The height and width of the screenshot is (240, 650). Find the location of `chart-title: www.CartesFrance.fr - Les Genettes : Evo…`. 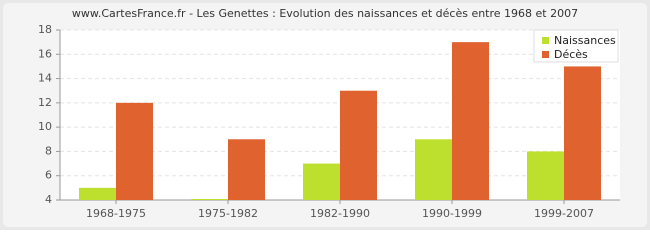

chart-title: www.CartesFrance.fr - Les Genettes : Evo… is located at coordinates (325, 13).